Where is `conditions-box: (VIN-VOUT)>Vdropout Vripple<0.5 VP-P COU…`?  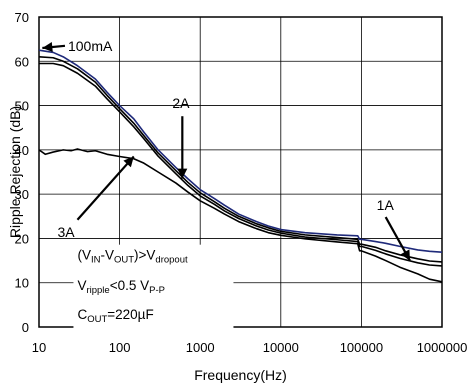
conditions-box: (VIN-VOUT)>Vdropout Vripple<0.5 VP-P COU… is located at coordinates (153, 286).